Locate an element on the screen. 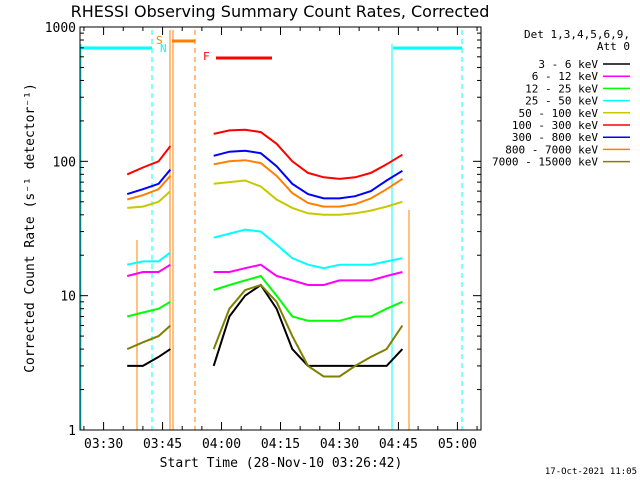 The width and height of the screenshot is (640, 480). x-axis-label: Start Time (28-Nov-10 03:26:42) is located at coordinates (281, 463).